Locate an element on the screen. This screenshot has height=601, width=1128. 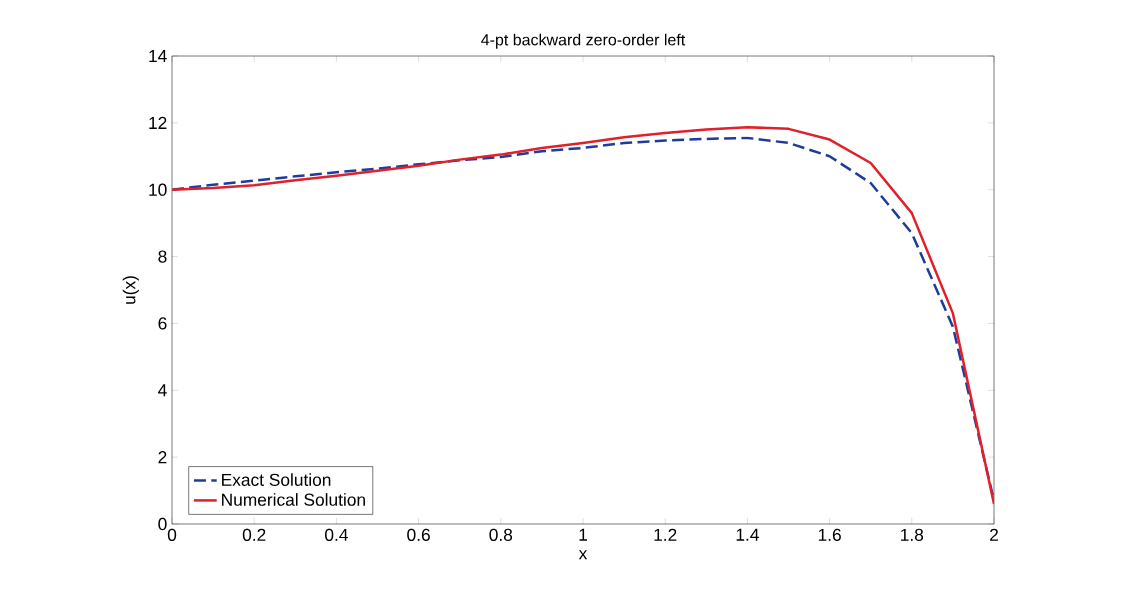
y-tick-label: 4 is located at coordinates (162, 390).